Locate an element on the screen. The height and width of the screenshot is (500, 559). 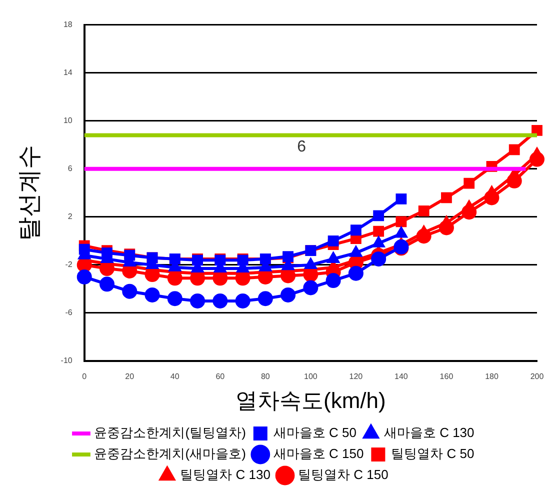
x-tick-label: 120 is located at coordinates (356, 377).